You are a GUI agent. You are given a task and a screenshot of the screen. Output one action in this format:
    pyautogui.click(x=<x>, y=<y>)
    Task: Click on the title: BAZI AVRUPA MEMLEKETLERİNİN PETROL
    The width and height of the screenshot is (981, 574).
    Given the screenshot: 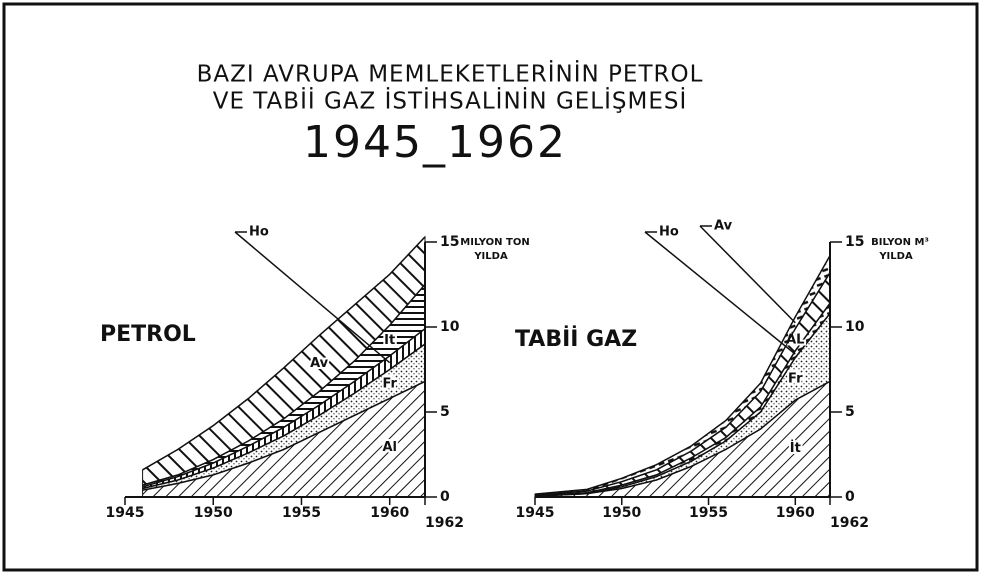 What is the action you would take?
    pyautogui.click(x=450, y=74)
    